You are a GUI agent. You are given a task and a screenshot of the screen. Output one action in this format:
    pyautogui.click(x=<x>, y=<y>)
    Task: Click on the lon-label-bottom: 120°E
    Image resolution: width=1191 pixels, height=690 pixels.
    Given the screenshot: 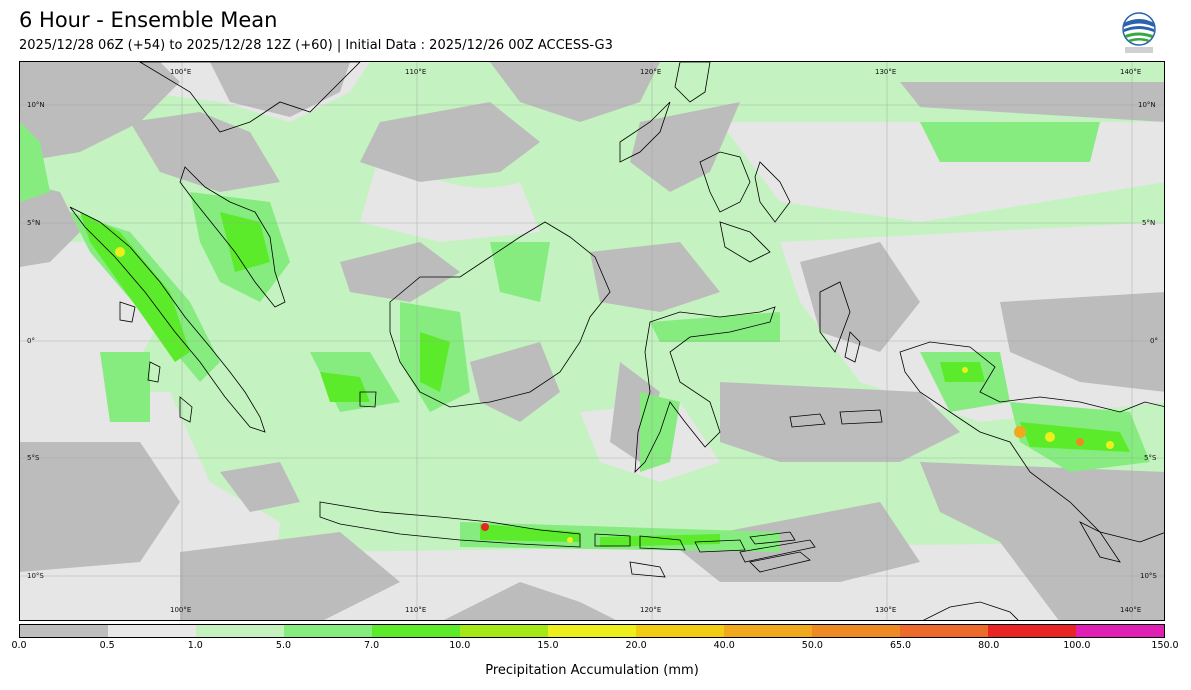 What is the action you would take?
    pyautogui.click(x=651, y=610)
    